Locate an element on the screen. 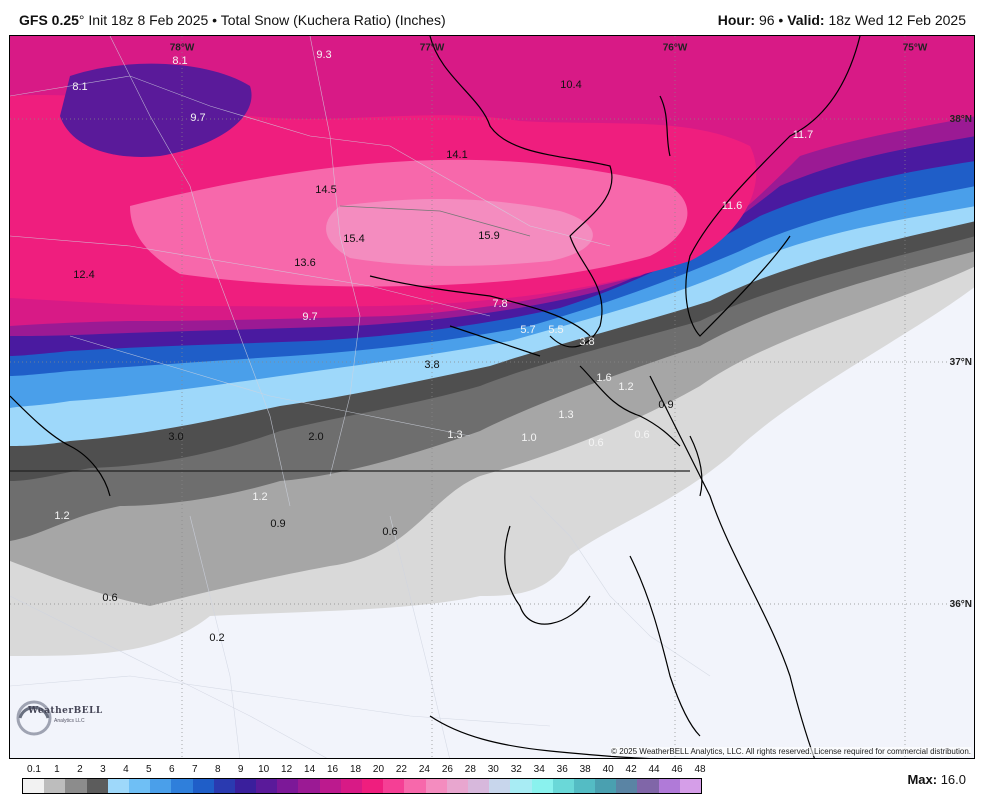 The width and height of the screenshot is (984, 808). legend-tick-label: 8 is located at coordinates (217, 769).